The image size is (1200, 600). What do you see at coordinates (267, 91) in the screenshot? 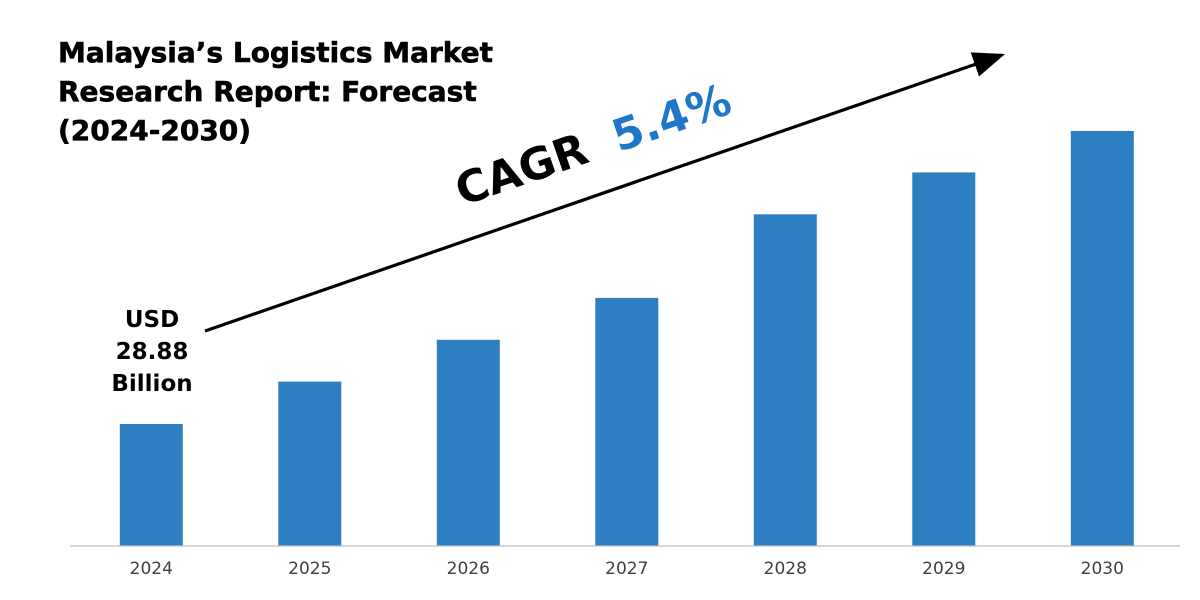
I see `title-line-2: Research Report: Forecast` at bounding box center [267, 91].